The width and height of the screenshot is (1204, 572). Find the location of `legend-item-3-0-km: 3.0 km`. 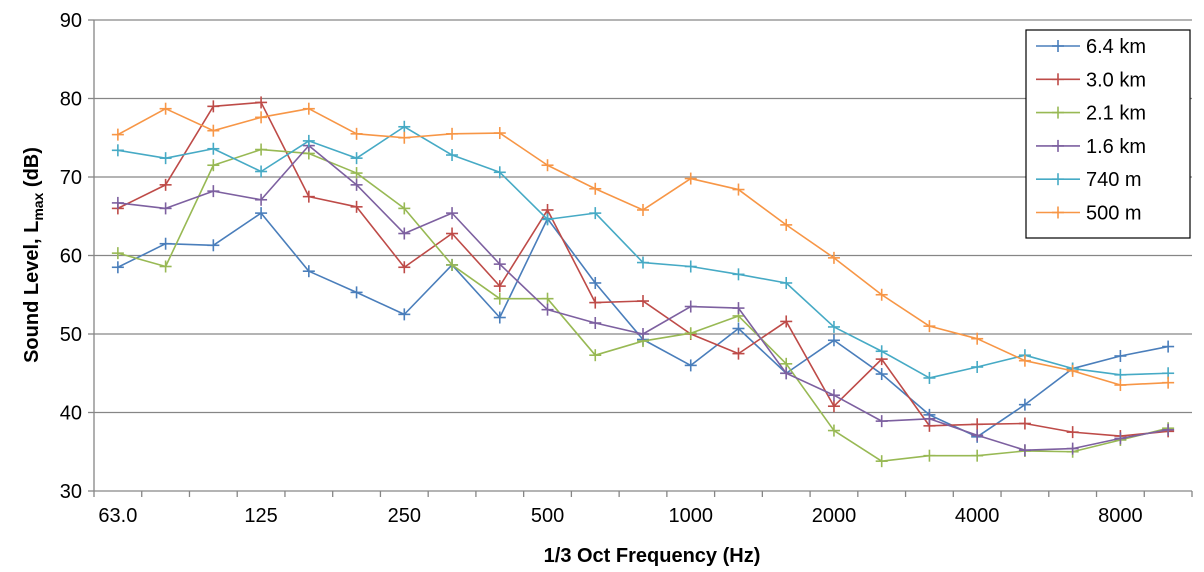

legend-item-3-0-km: 3.0 km is located at coordinates (1091, 80).